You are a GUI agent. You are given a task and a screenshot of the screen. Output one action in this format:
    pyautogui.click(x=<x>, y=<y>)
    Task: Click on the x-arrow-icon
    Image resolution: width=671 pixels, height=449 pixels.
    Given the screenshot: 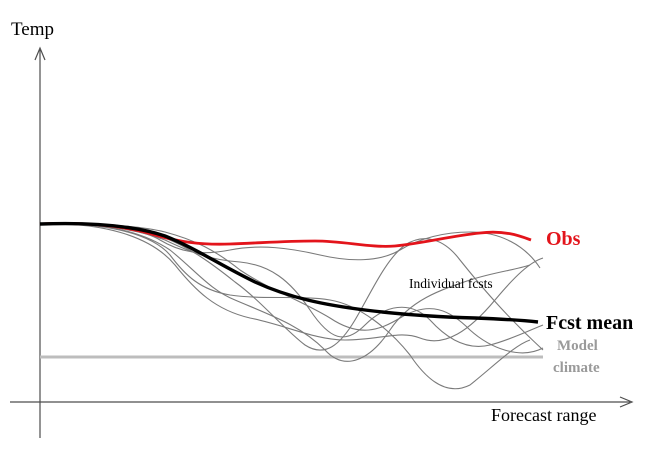 What is the action you would take?
    pyautogui.click(x=626, y=402)
    